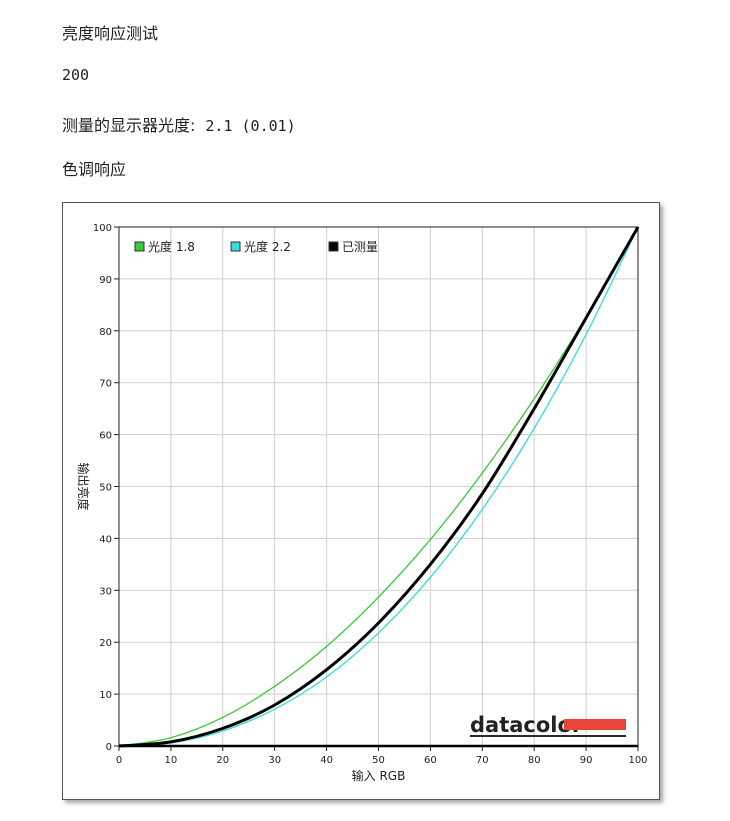  What do you see at coordinates (430, 760) in the screenshot?
I see `x-tick-label: 60` at bounding box center [430, 760].